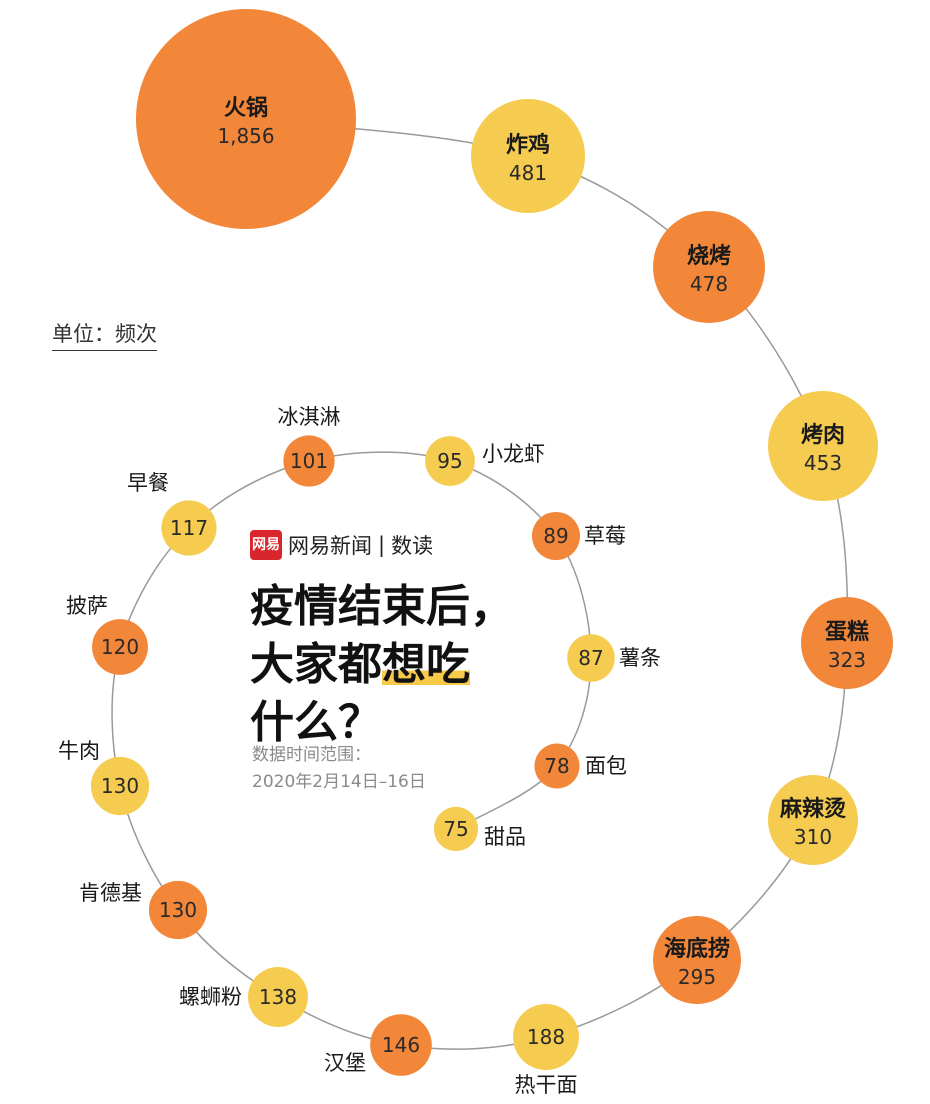 This screenshot has width=930, height=1104. I want to click on title-line-2: 大家都想吃, so click(382, 665).